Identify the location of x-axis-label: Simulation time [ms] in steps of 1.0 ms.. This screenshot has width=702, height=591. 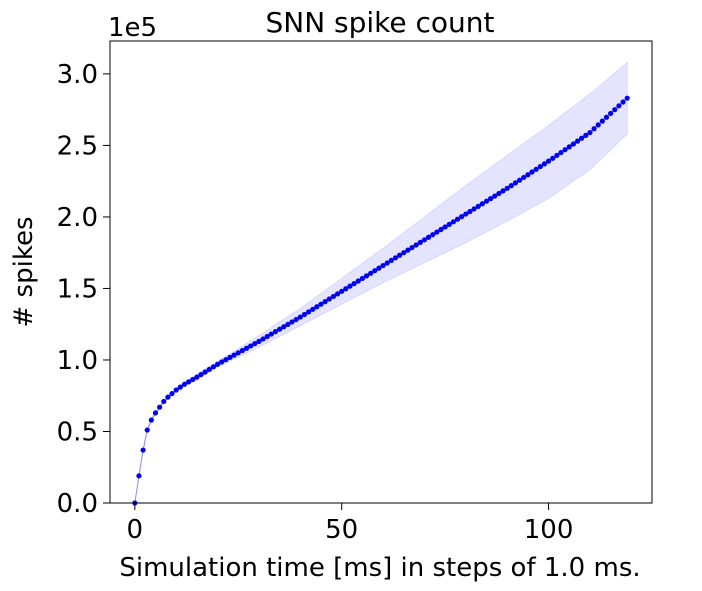
(379, 568).